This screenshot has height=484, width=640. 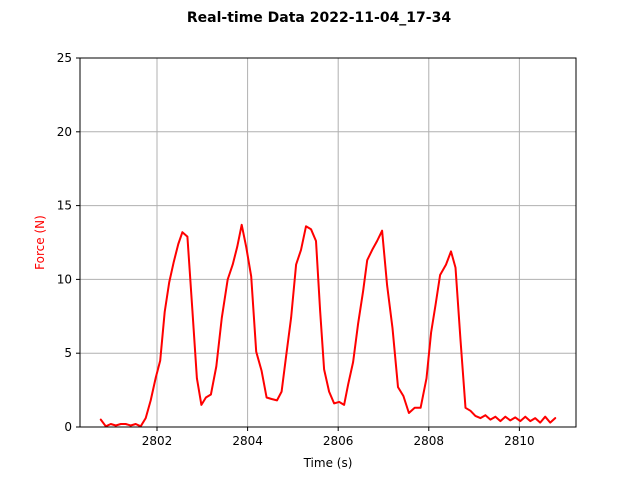 What do you see at coordinates (68, 242) in the screenshot?
I see `y-axis-ticks: 0 5 10 15 20 25` at bounding box center [68, 242].